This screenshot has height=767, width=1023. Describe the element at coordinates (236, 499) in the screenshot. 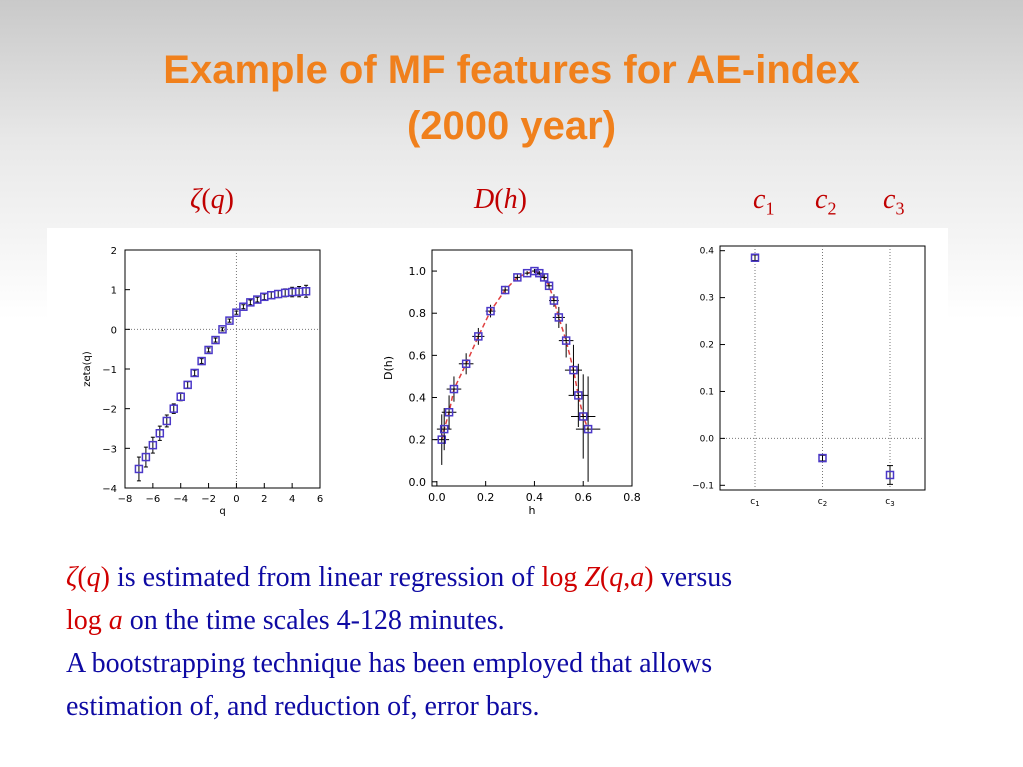

I see `x-tick-label: 0` at that location.